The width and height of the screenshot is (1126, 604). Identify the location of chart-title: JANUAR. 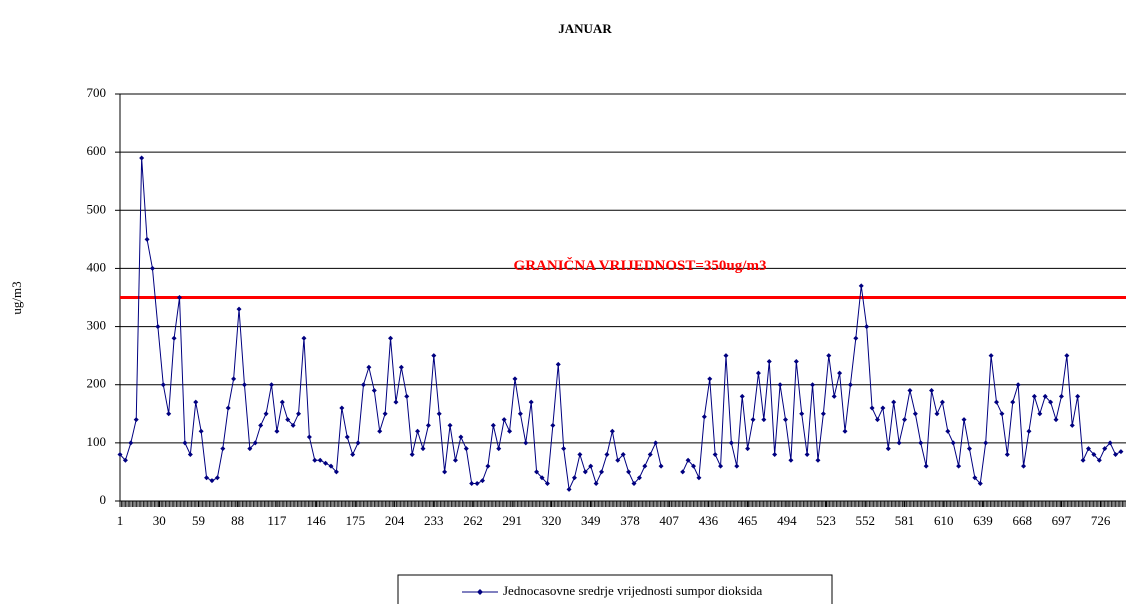
(585, 28).